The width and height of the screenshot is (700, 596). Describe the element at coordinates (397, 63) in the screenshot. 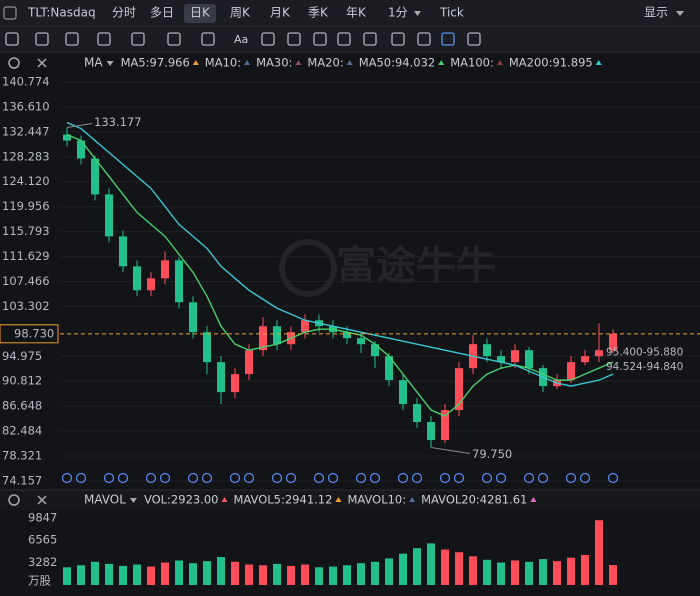

I see `legend-item: MA50:94.032` at that location.